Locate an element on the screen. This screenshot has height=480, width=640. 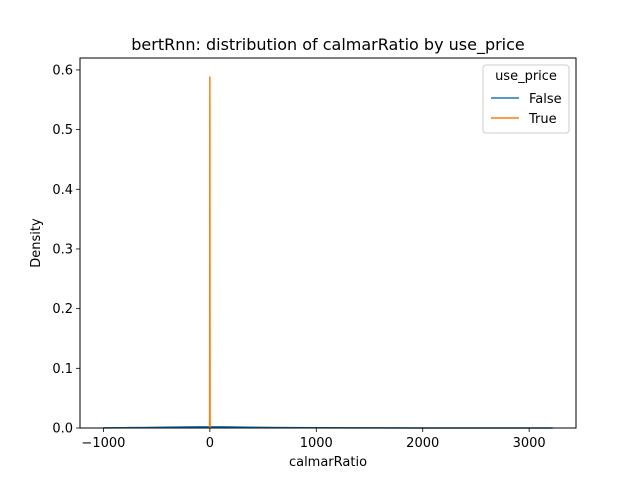
x-axis: −1000 0 1000 2000 3000 is located at coordinates (313, 439).